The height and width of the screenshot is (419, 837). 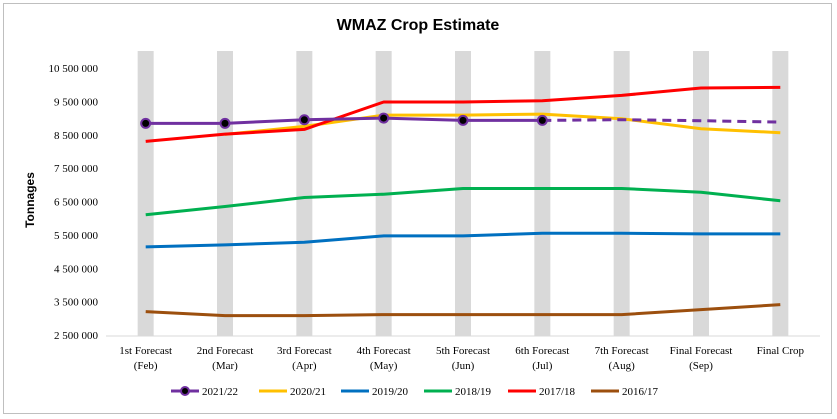 What do you see at coordinates (463, 351) in the screenshot?
I see `x-tick-label: 5th Forecast` at bounding box center [463, 351].